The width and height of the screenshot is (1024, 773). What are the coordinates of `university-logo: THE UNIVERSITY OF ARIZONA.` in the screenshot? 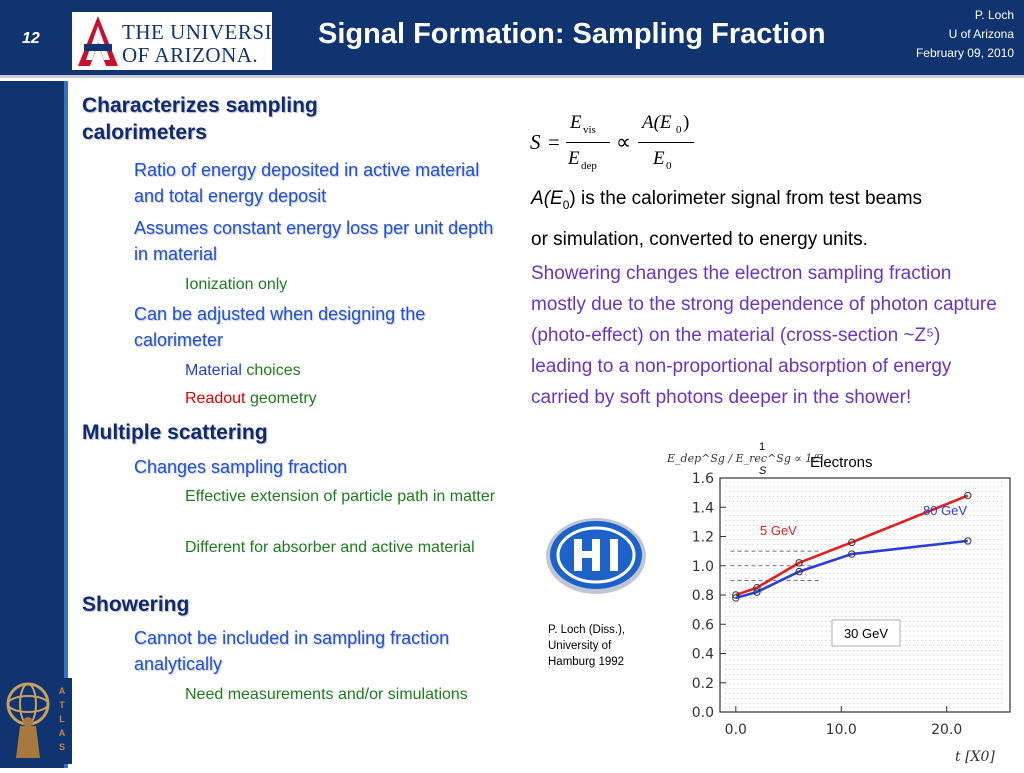 It's located at (186, 41).